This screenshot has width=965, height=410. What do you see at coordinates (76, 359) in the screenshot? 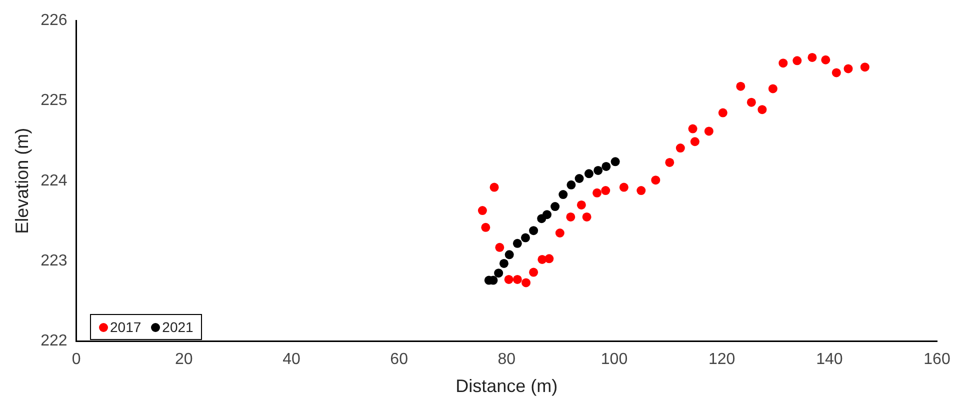
I see `x-tick-label: 0` at bounding box center [76, 359].